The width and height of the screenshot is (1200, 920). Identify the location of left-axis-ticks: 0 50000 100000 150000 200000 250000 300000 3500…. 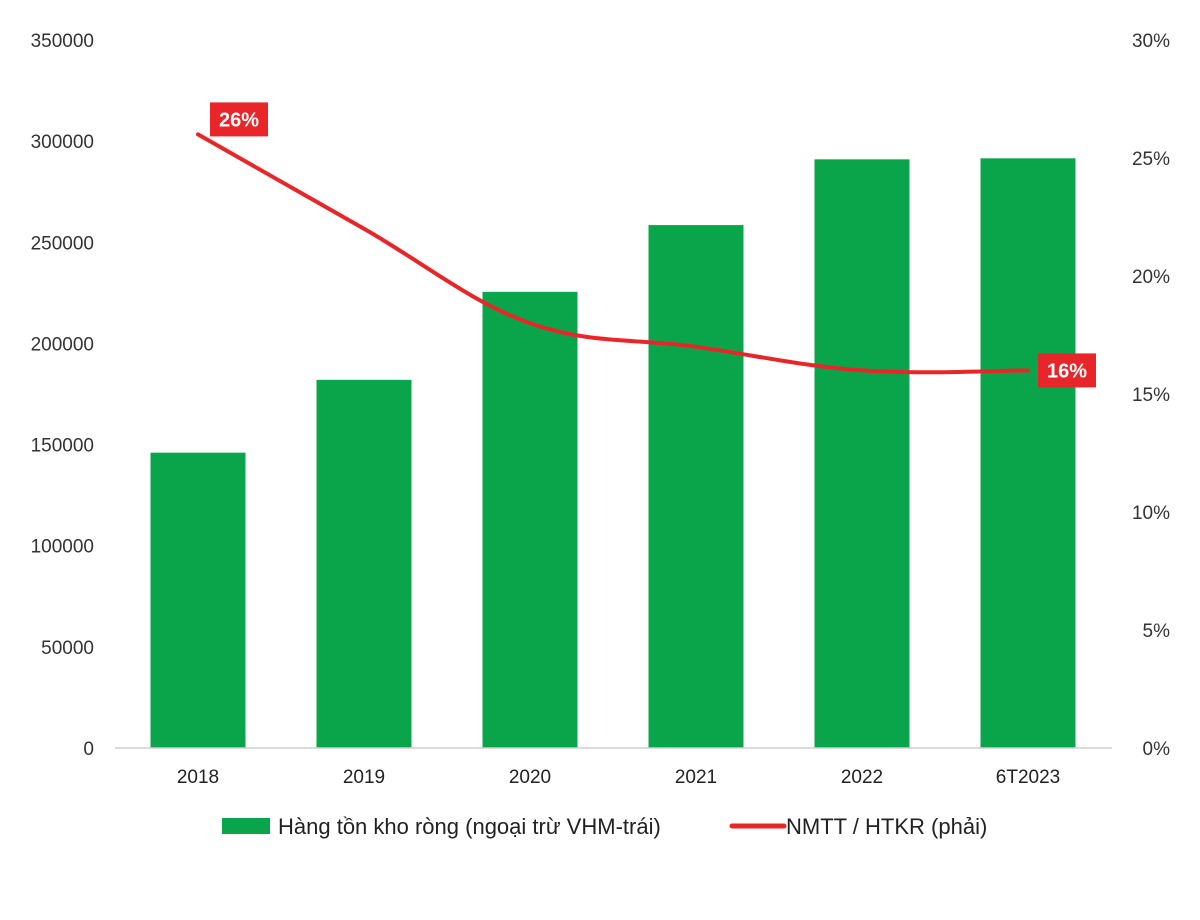
(62, 395).